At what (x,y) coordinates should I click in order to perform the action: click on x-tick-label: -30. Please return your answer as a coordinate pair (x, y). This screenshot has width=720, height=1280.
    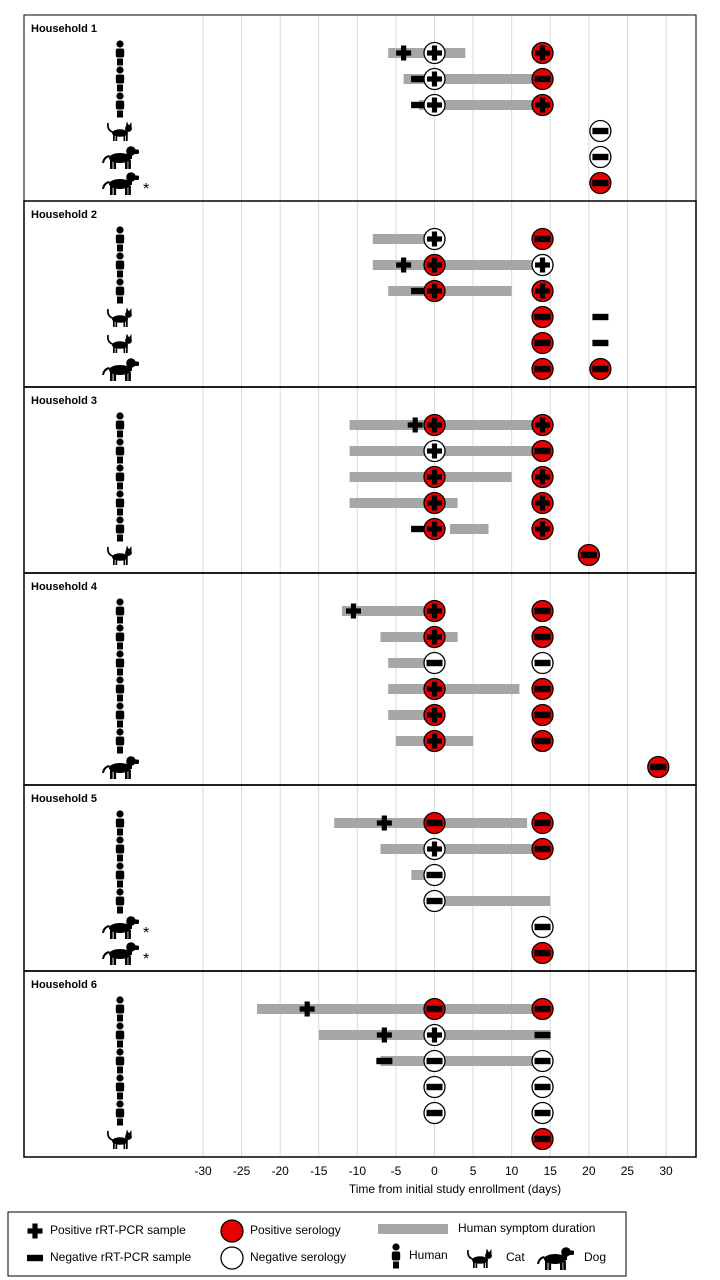
    Looking at the image, I should click on (203, 1171).